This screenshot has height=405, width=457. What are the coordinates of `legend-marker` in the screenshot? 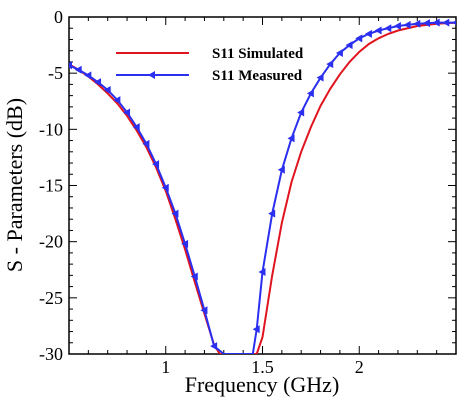 It's located at (151, 75).